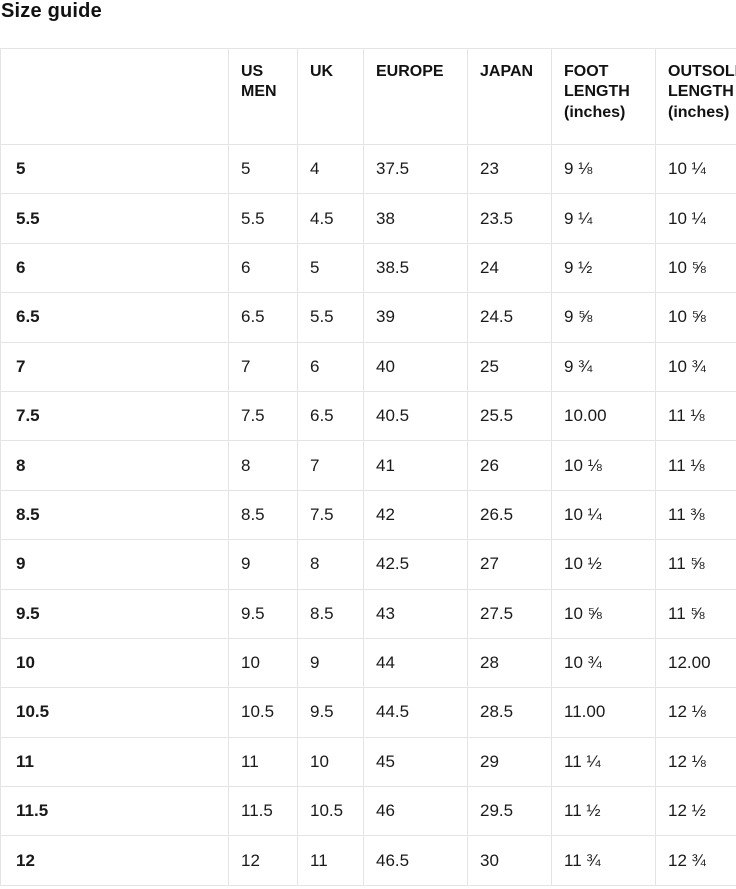 The width and height of the screenshot is (736, 889). I want to click on cell-uk: 9.5, so click(330, 712).